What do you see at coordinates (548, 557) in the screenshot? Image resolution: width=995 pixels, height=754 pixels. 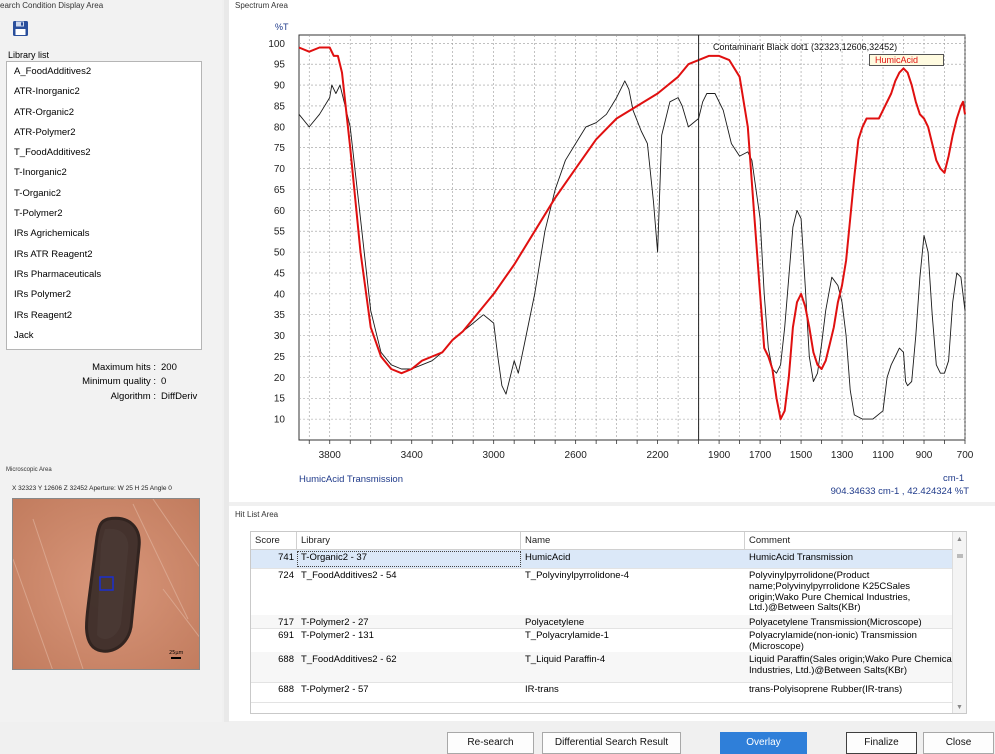 I see `hit-name: HumicAcid` at bounding box center [548, 557].